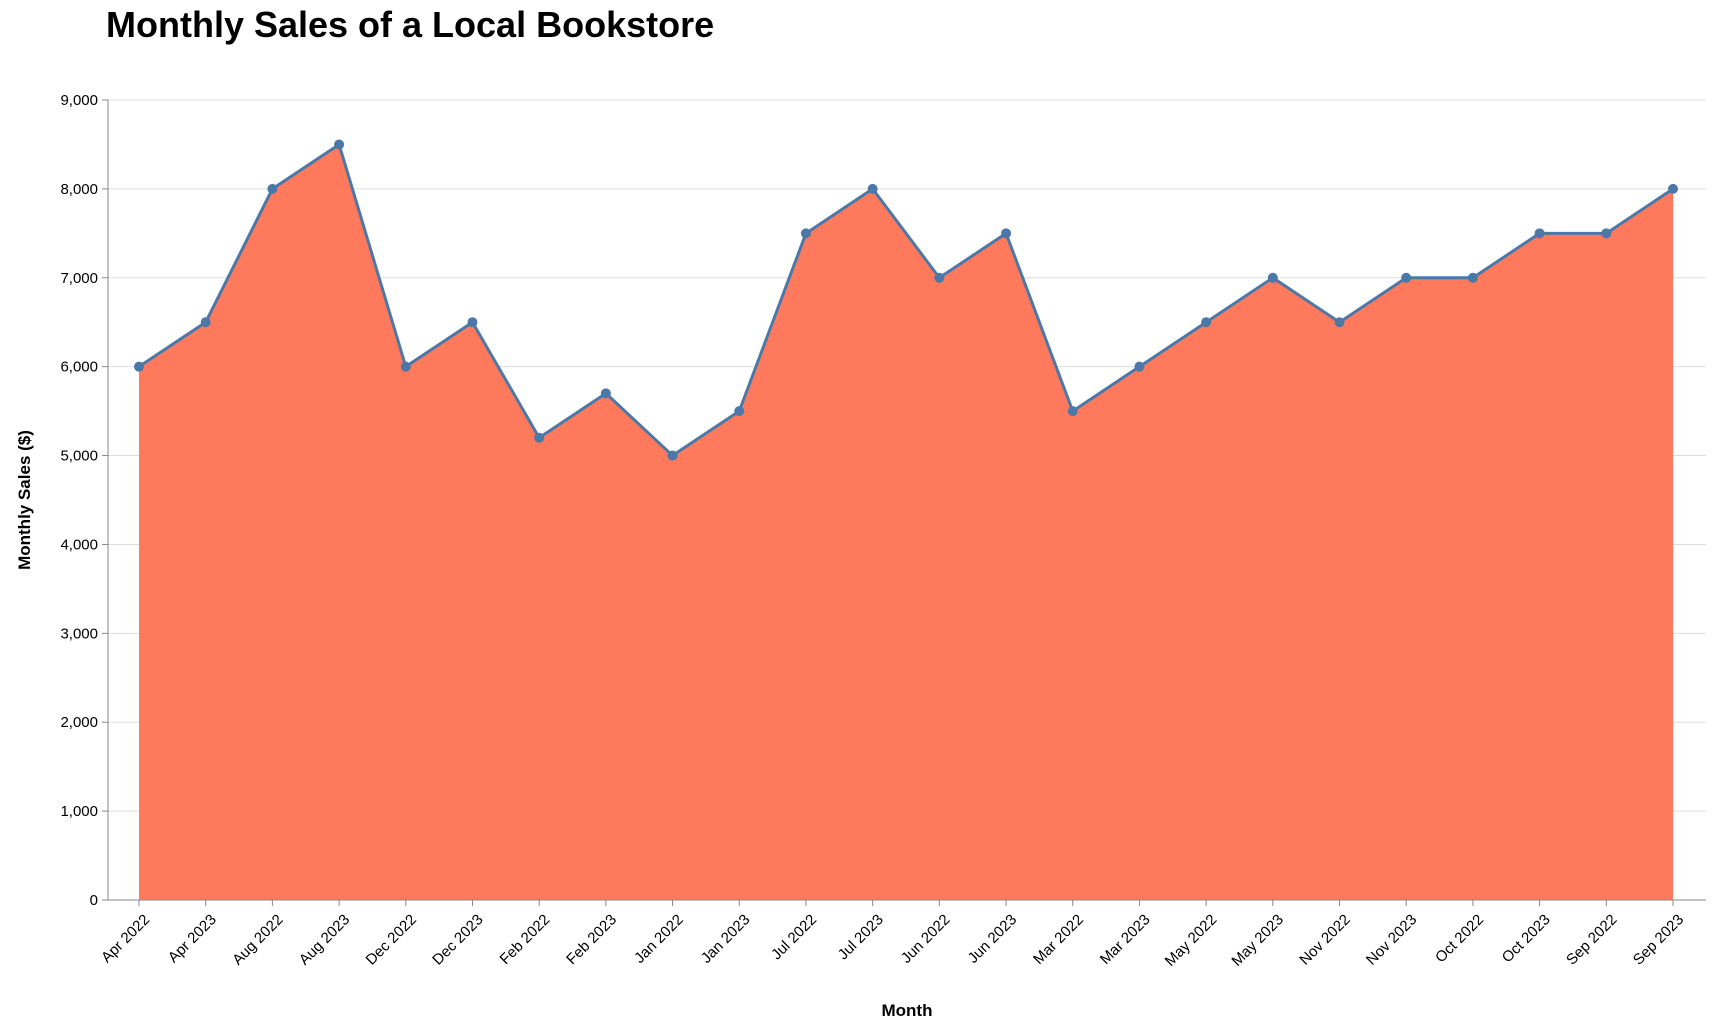 This screenshot has height=1032, width=1716. What do you see at coordinates (24, 500) in the screenshot?
I see `y-axis-title: Monthly Sales ($)` at bounding box center [24, 500].